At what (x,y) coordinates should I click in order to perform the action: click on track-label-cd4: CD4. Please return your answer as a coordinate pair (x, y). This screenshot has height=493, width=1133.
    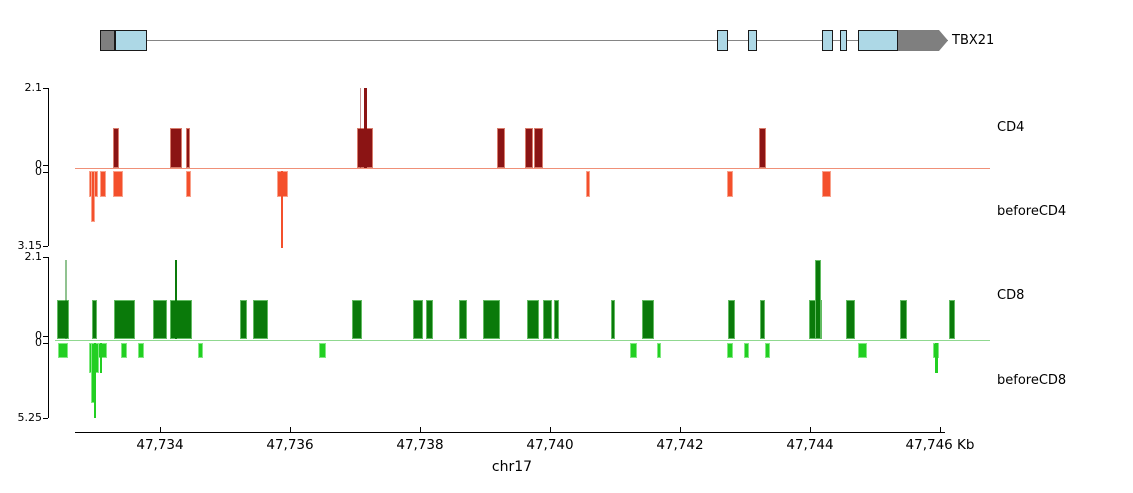
    Looking at the image, I should click on (1011, 127).